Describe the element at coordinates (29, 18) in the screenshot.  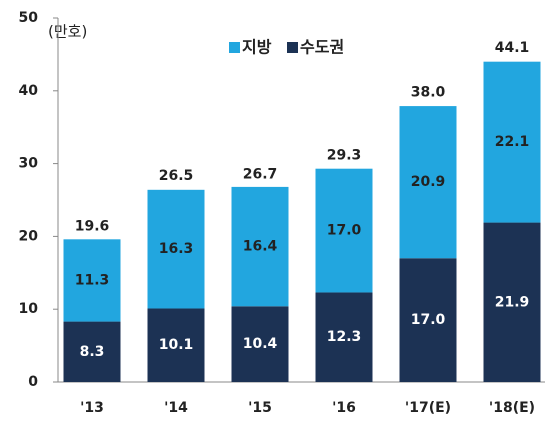
I see `y-tick-label: 50` at that location.